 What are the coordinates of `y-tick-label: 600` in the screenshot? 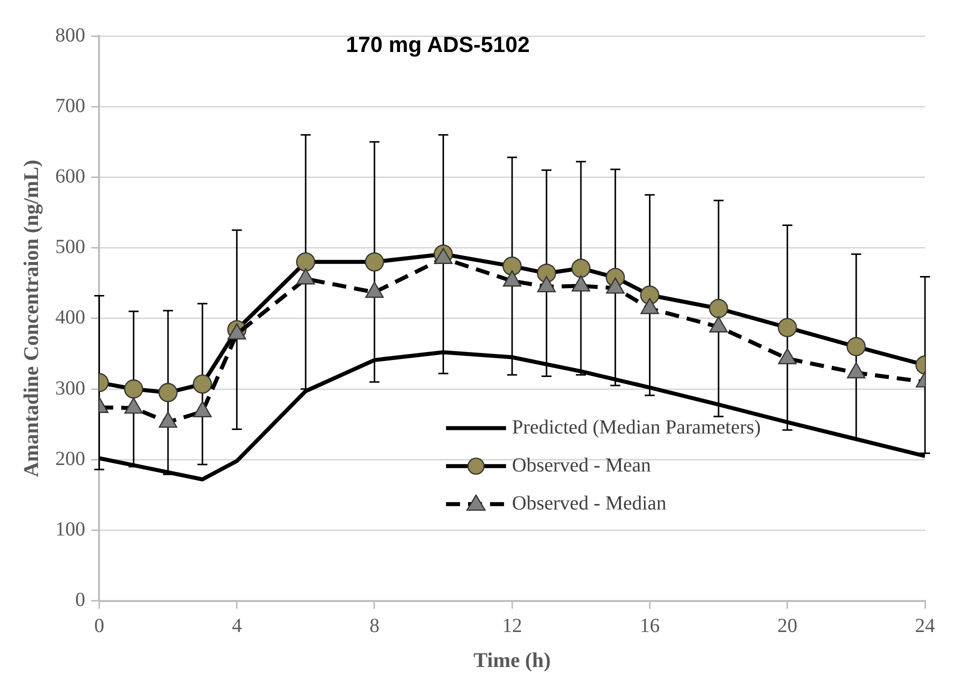 It's located at (70, 176).